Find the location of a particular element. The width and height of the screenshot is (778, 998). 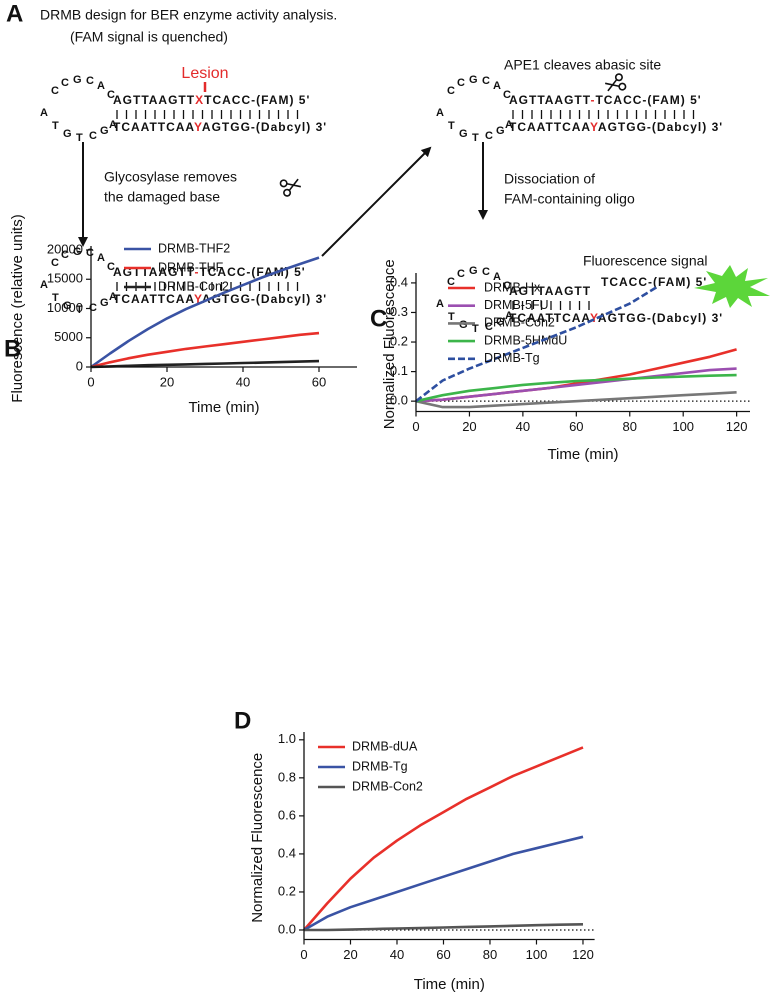

top-strand: AGTTAAGTTXTCACC-(FAM) 5' is located at coordinates (211, 100).